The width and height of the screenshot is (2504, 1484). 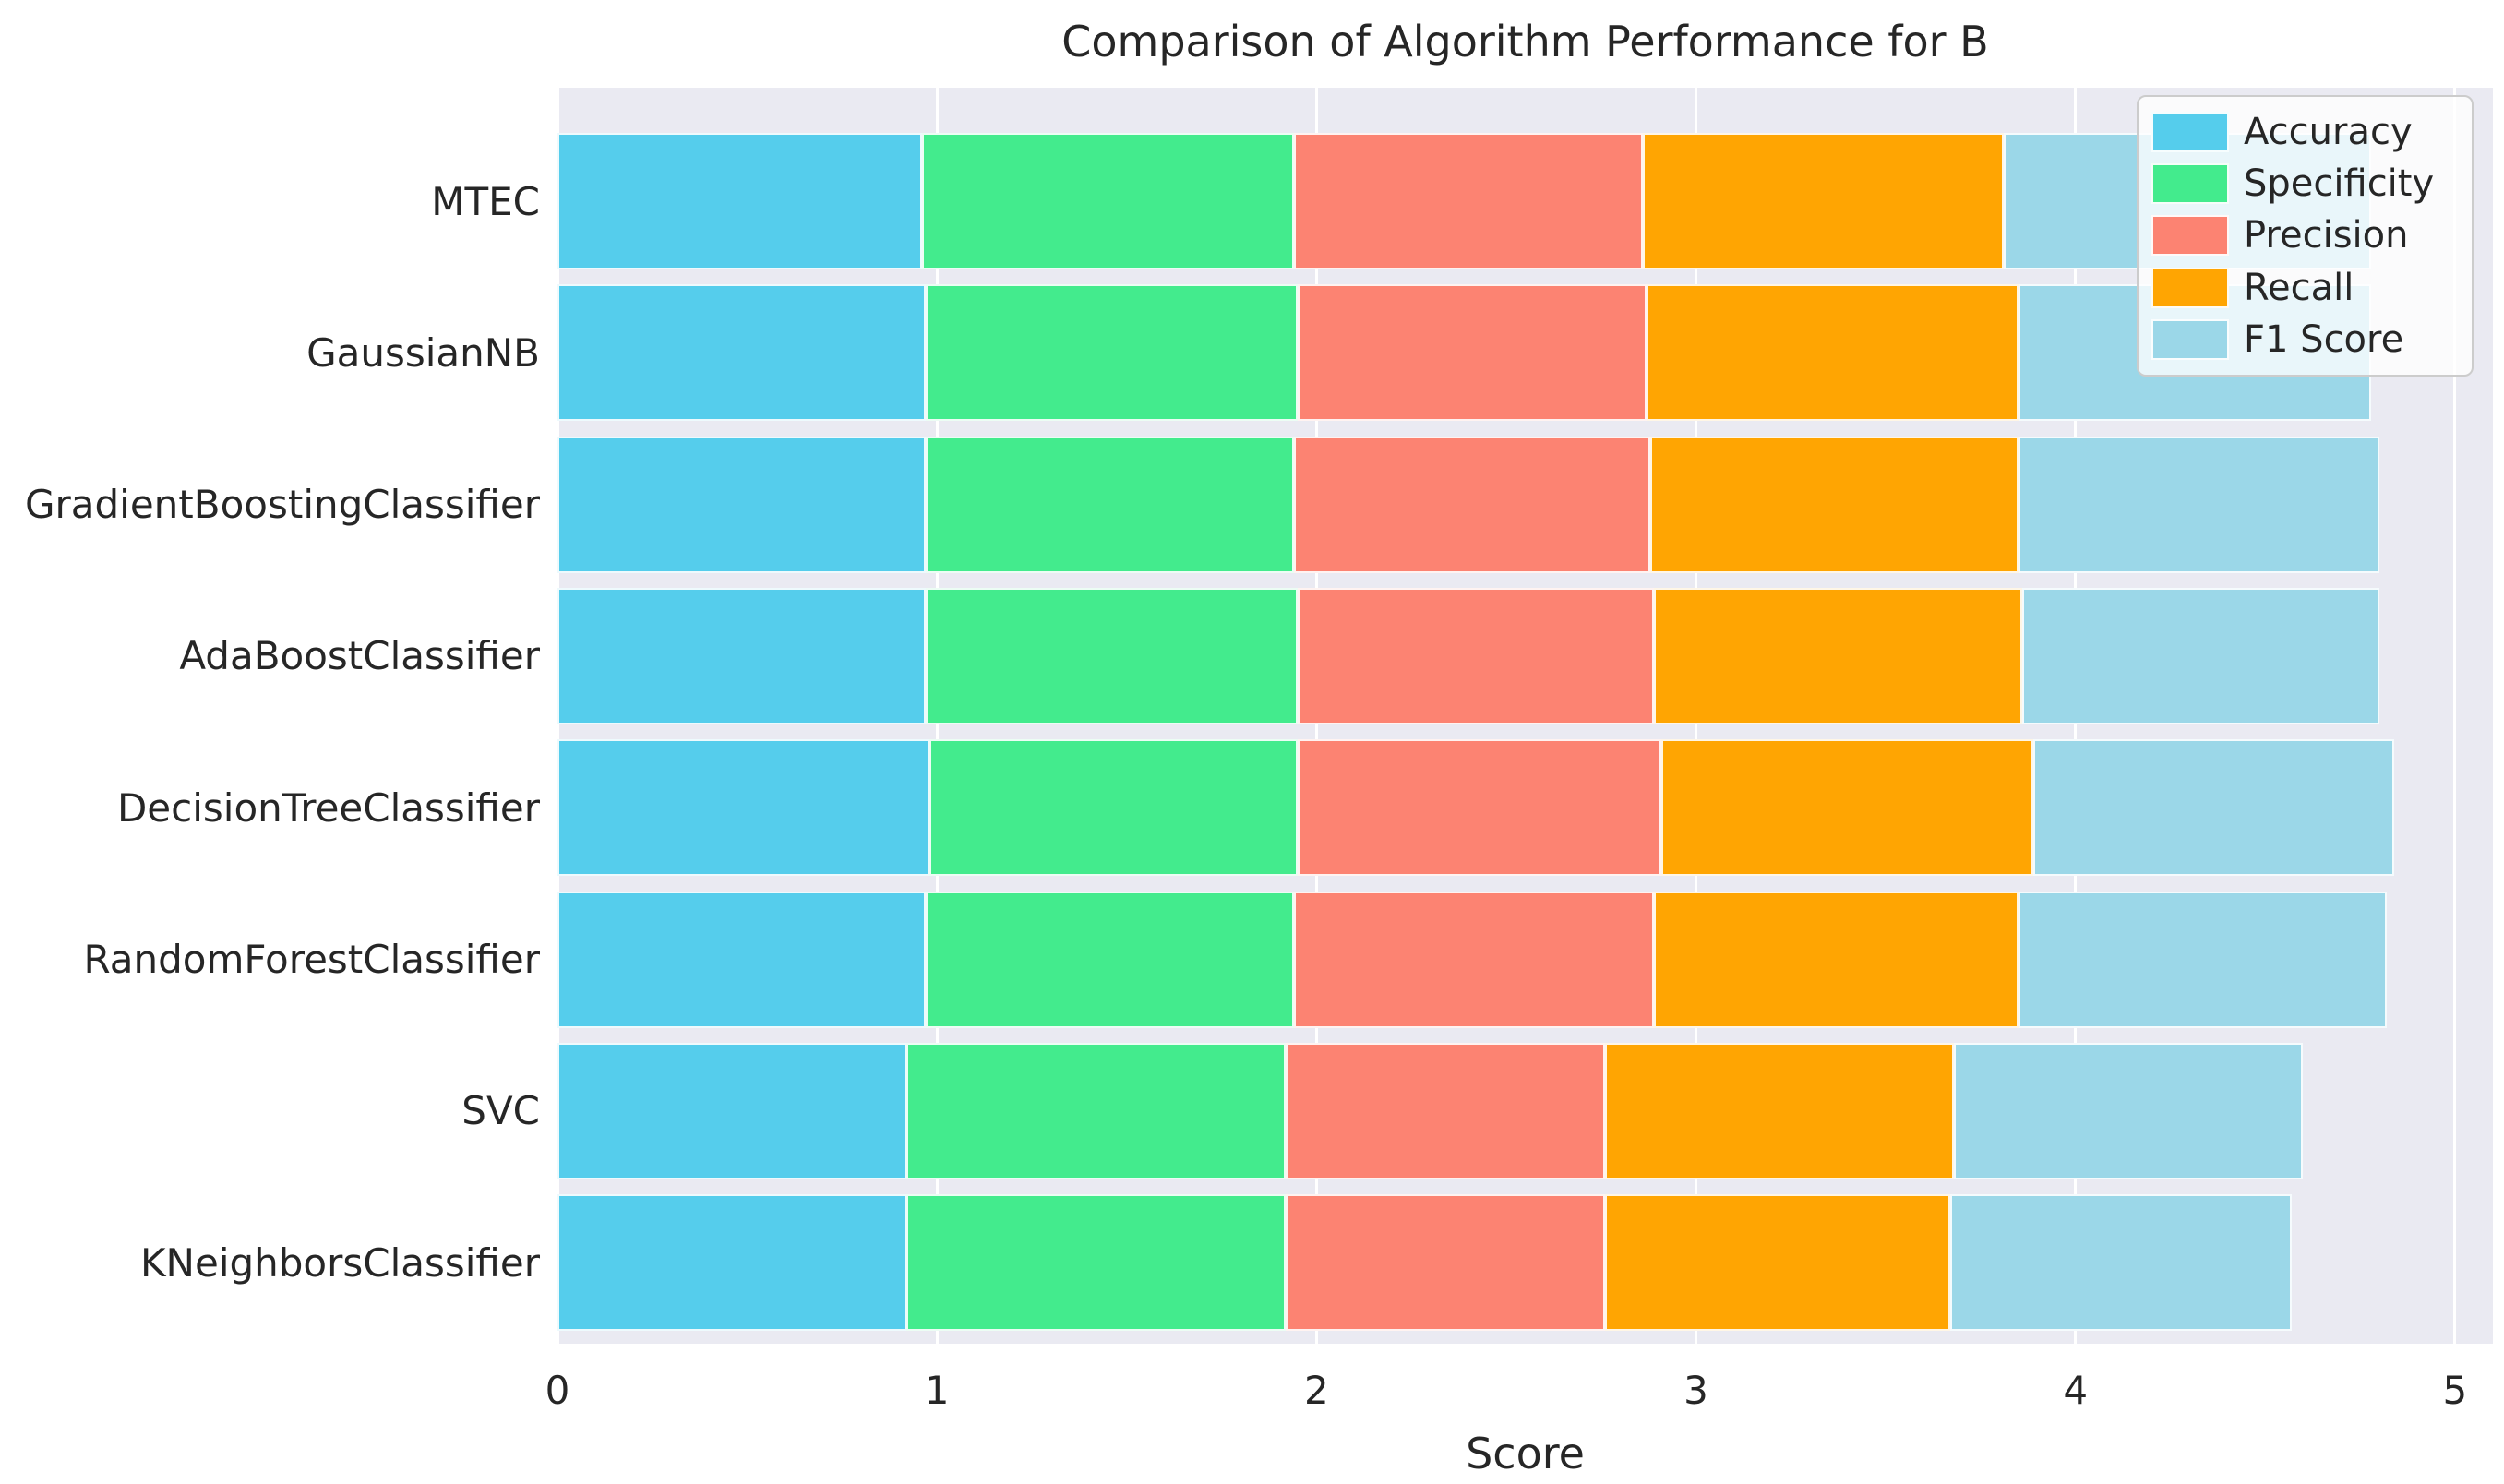 What do you see at coordinates (311, 959) in the screenshot?
I see `y-tick-label: RandomForestClassifier` at bounding box center [311, 959].